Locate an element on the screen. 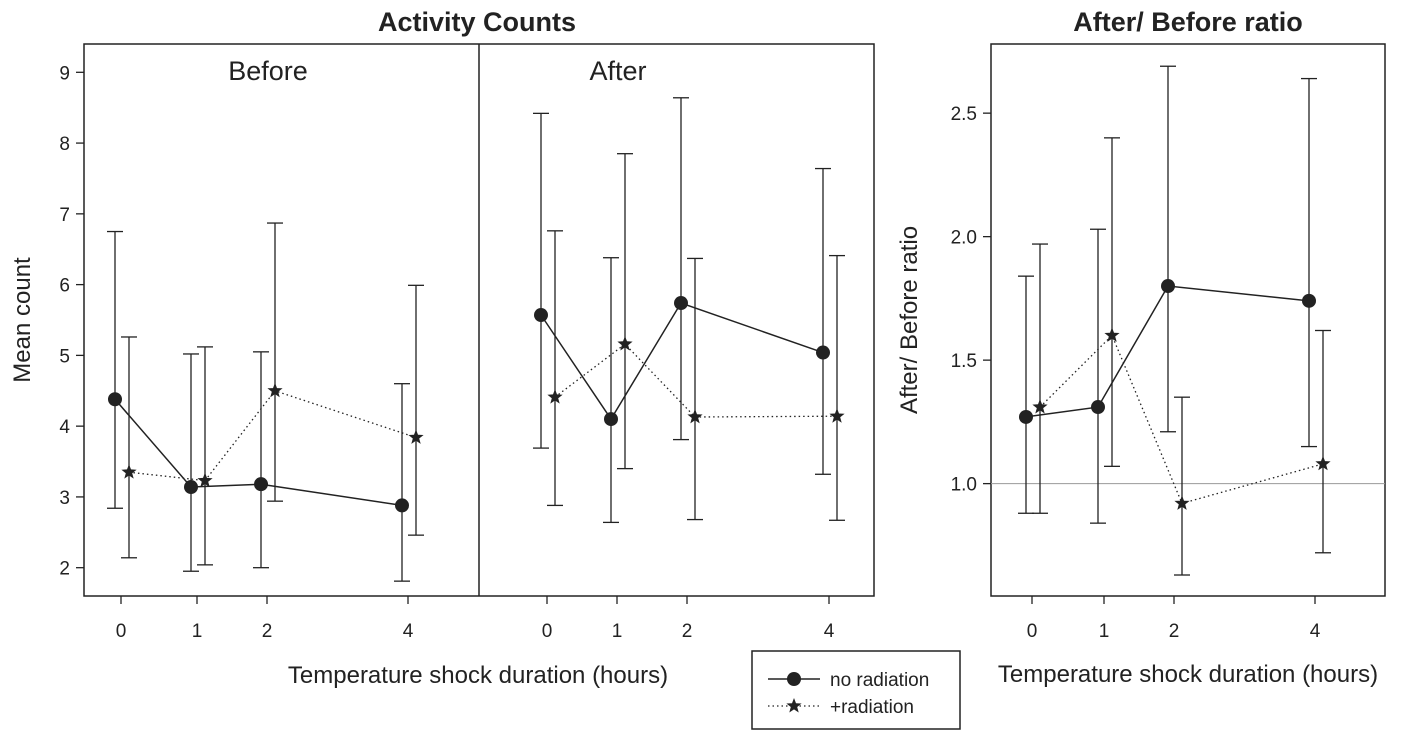 The width and height of the screenshot is (1411, 731). after-radiation-line is located at coordinates (696, 380).